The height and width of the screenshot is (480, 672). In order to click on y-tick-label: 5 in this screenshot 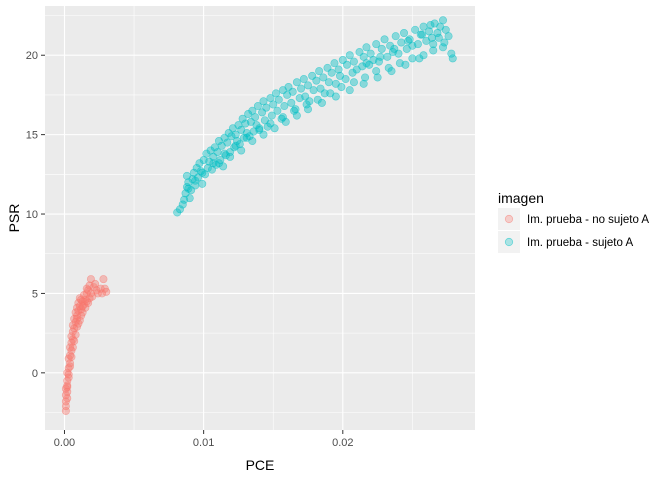, I will do `click(35, 294)`.